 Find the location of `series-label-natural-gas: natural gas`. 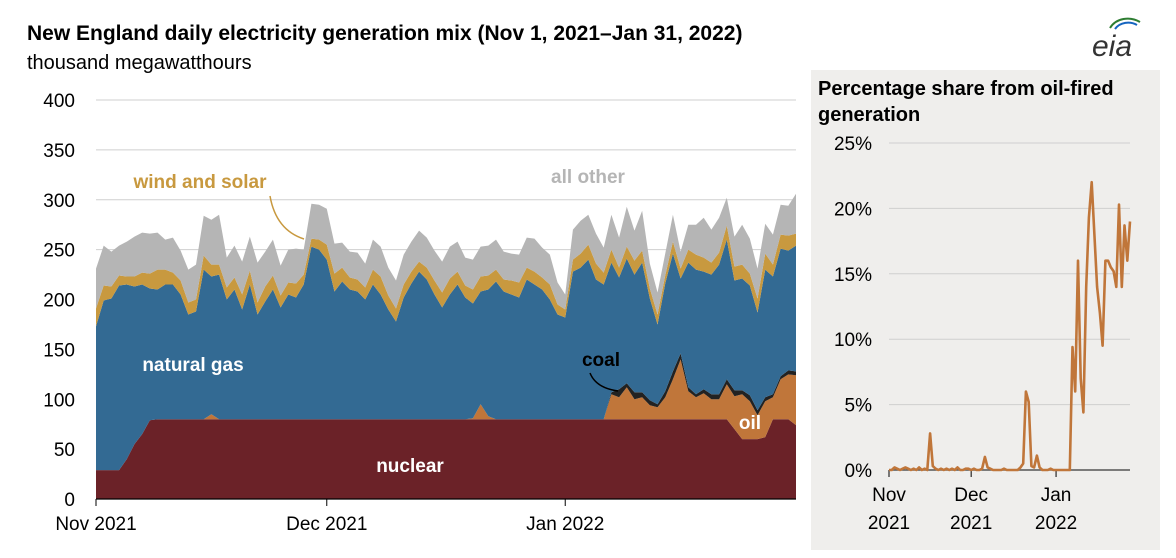

series-label-natural-gas: natural gas is located at coordinates (192, 365).